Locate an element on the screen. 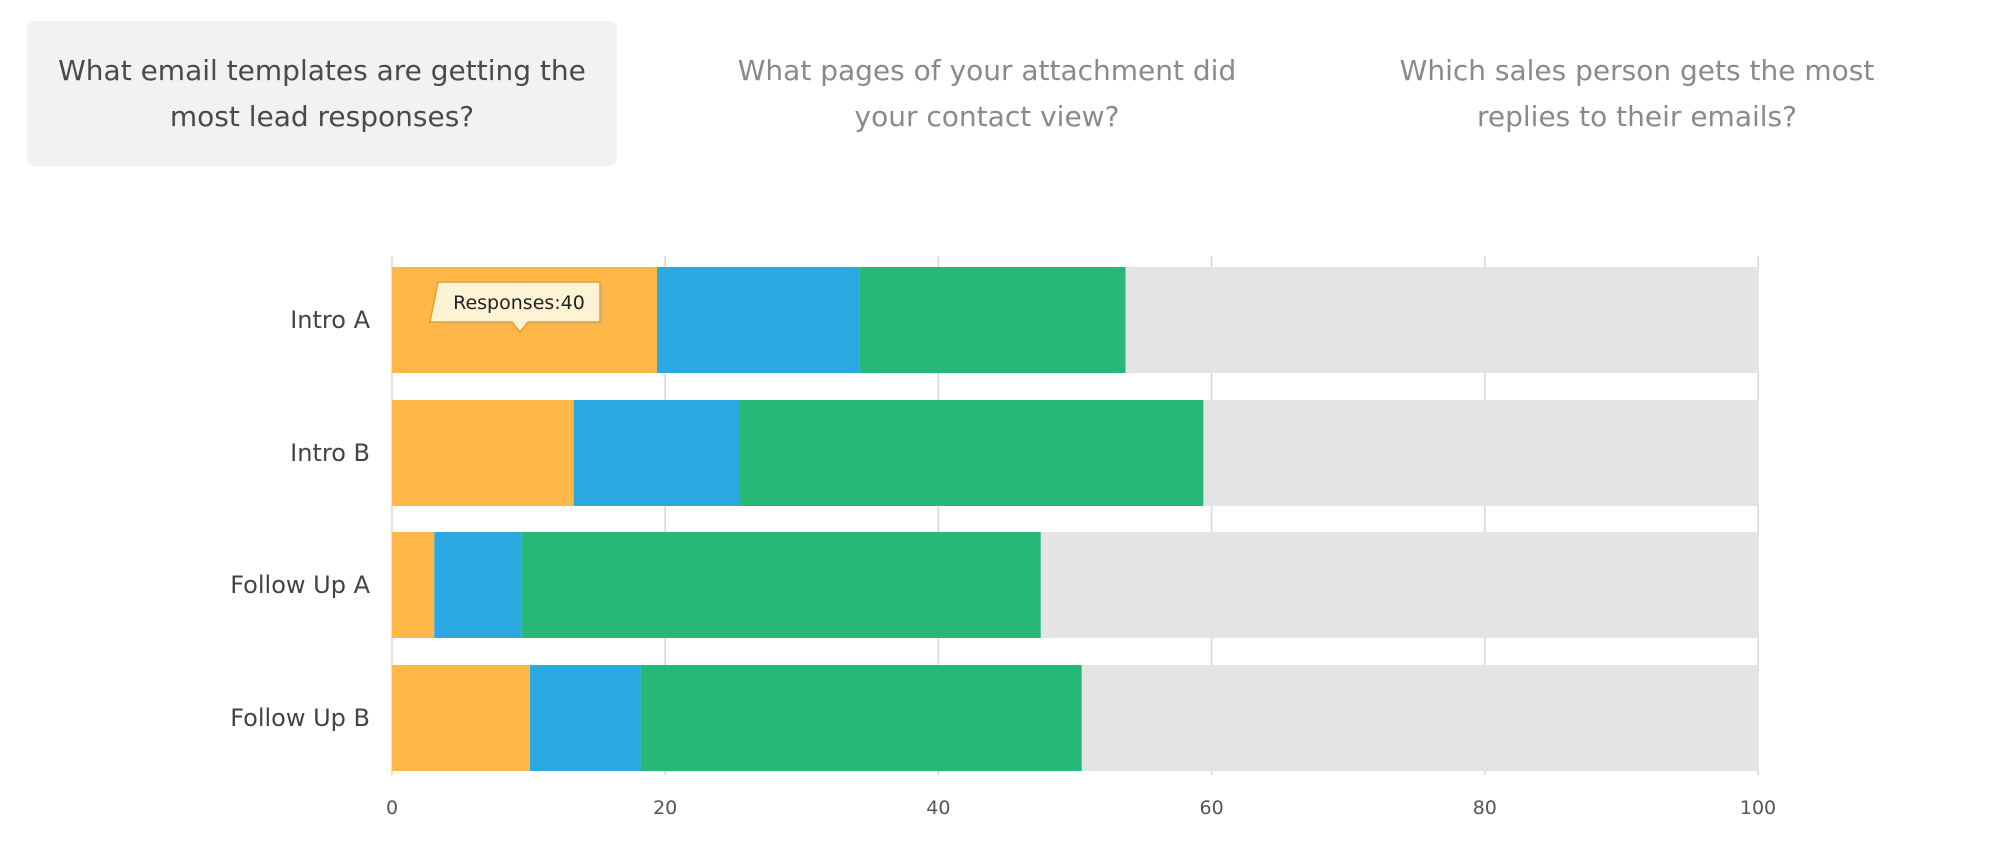  x-tick-label: 60 is located at coordinates (1212, 808).